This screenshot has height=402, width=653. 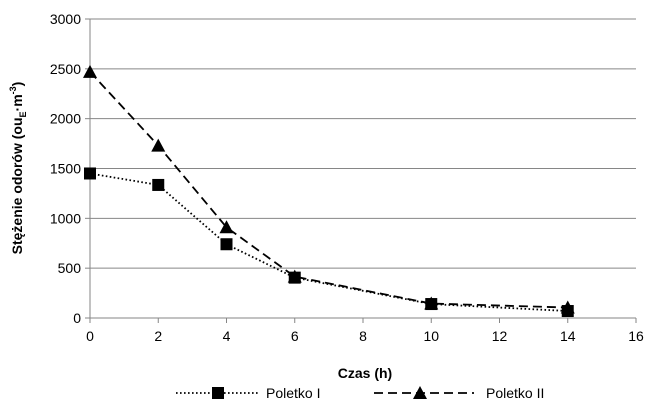 I want to click on x-tick-label: 10, so click(x=431, y=336).